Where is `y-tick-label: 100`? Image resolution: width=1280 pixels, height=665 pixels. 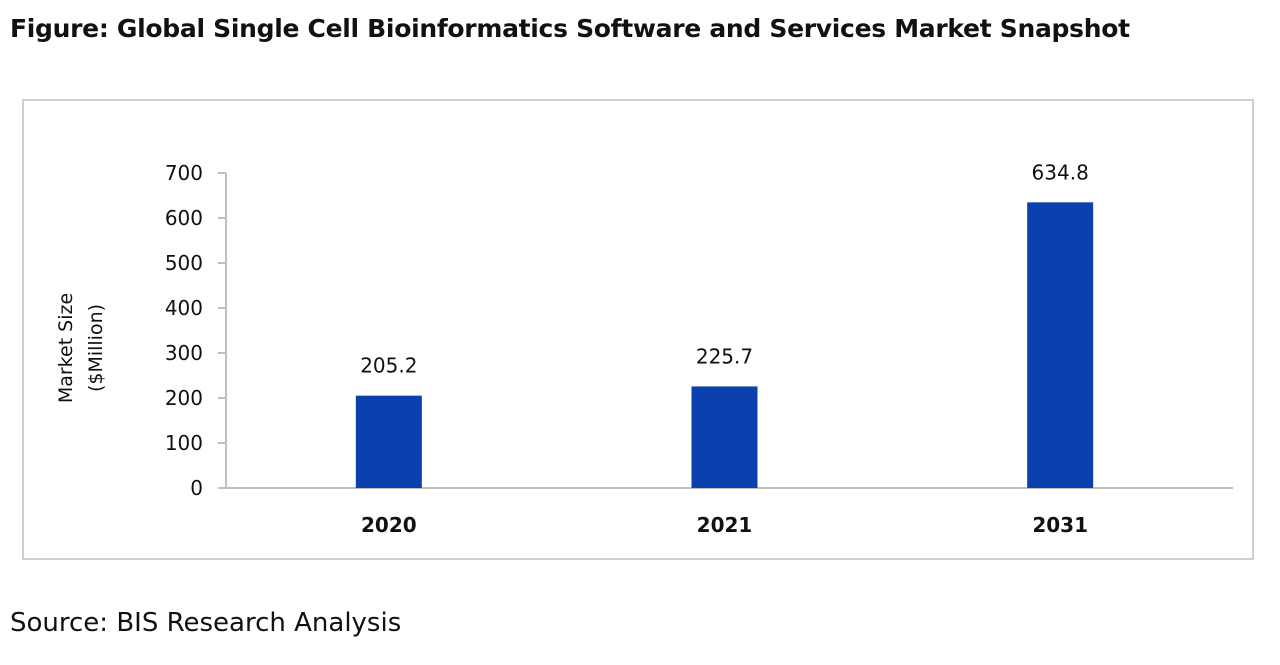 y-tick-label: 100 is located at coordinates (184, 443).